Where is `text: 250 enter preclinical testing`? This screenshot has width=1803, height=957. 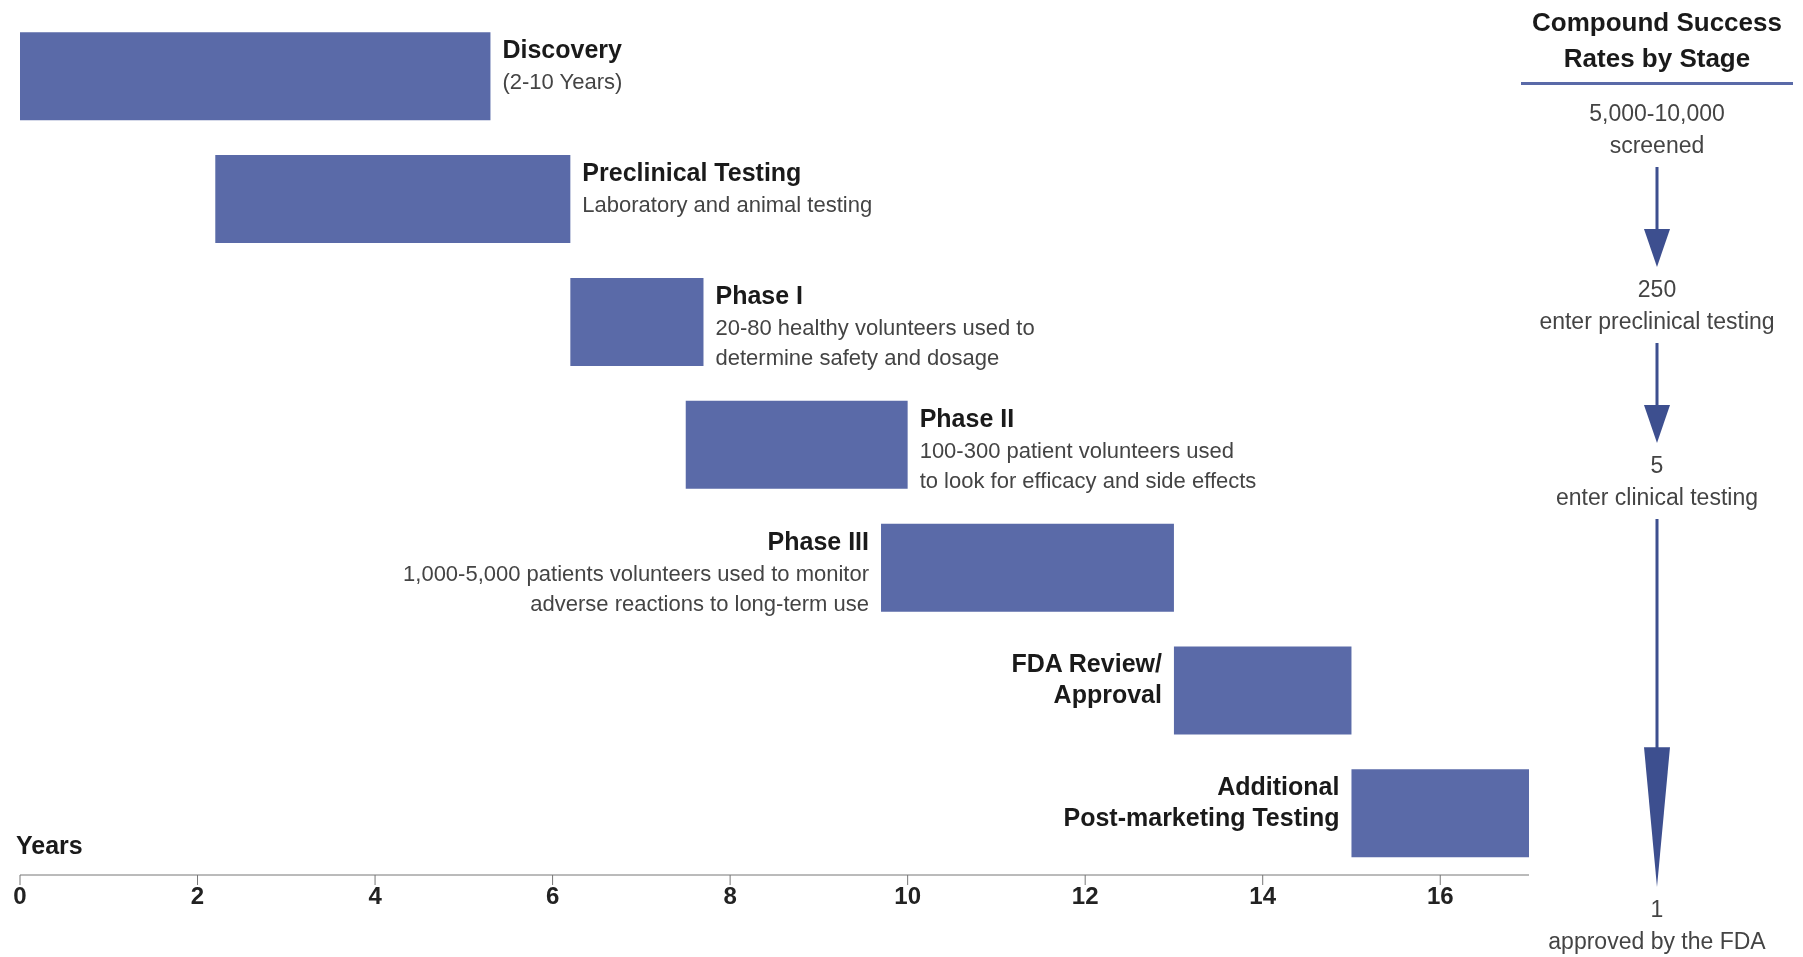 text: 250 enter preclinical testing is located at coordinates (1657, 305).